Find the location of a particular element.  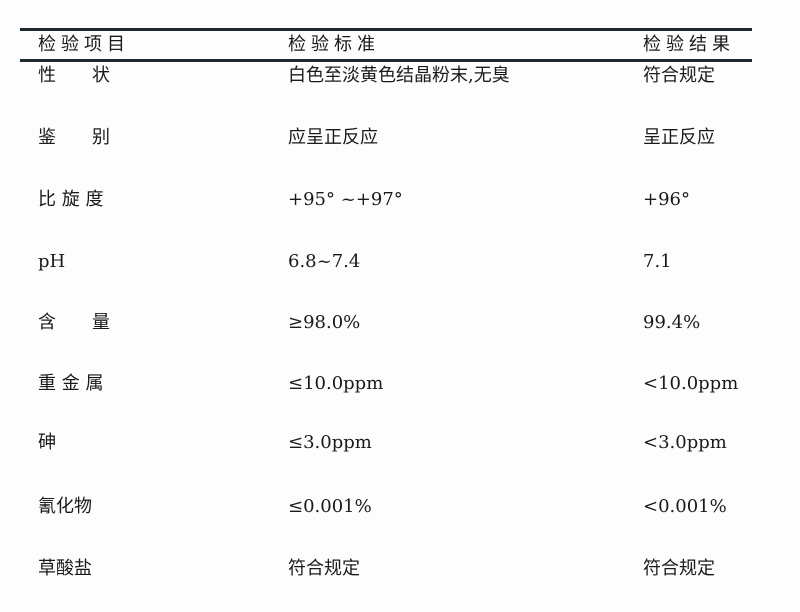

cell-standard: 6.8~7.4 is located at coordinates (324, 261).